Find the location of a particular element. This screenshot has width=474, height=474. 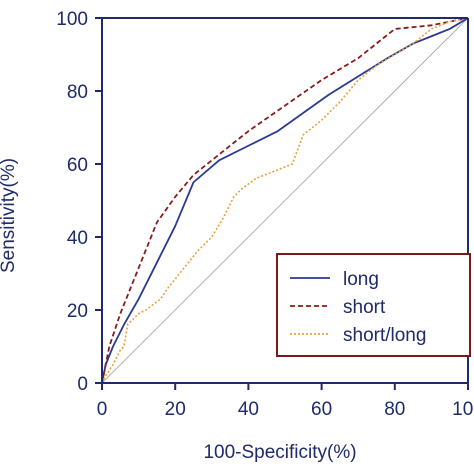

legend-box is located at coordinates (373, 305).